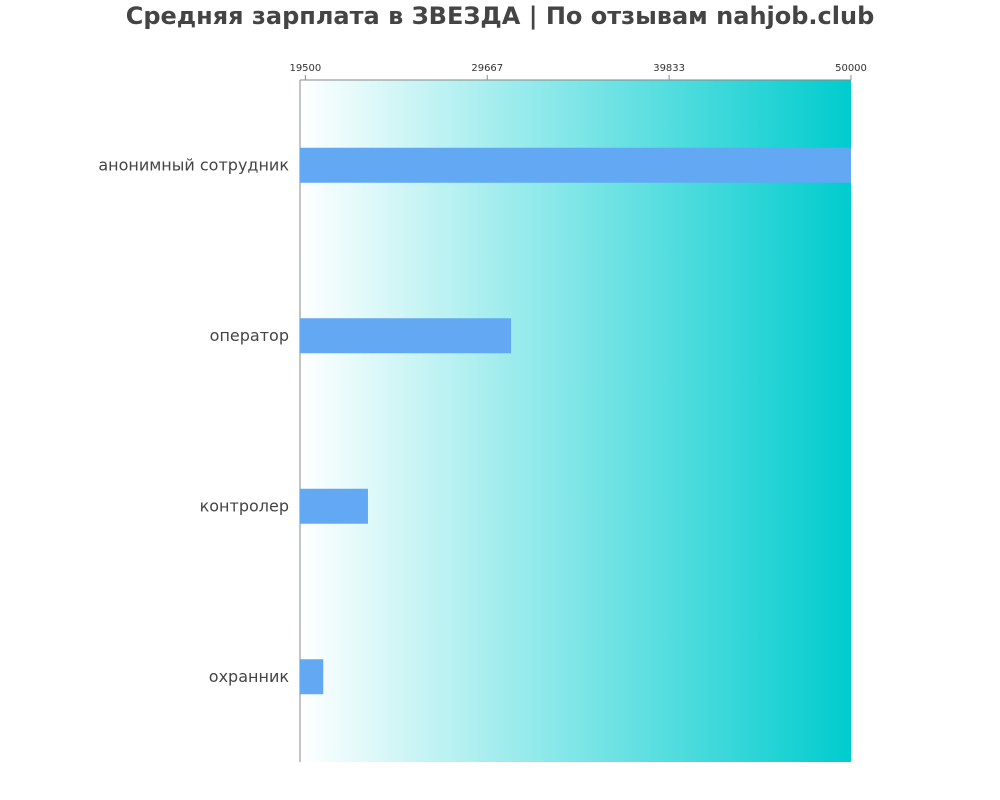  I want to click on category-label-2: контролер, so click(244, 505).